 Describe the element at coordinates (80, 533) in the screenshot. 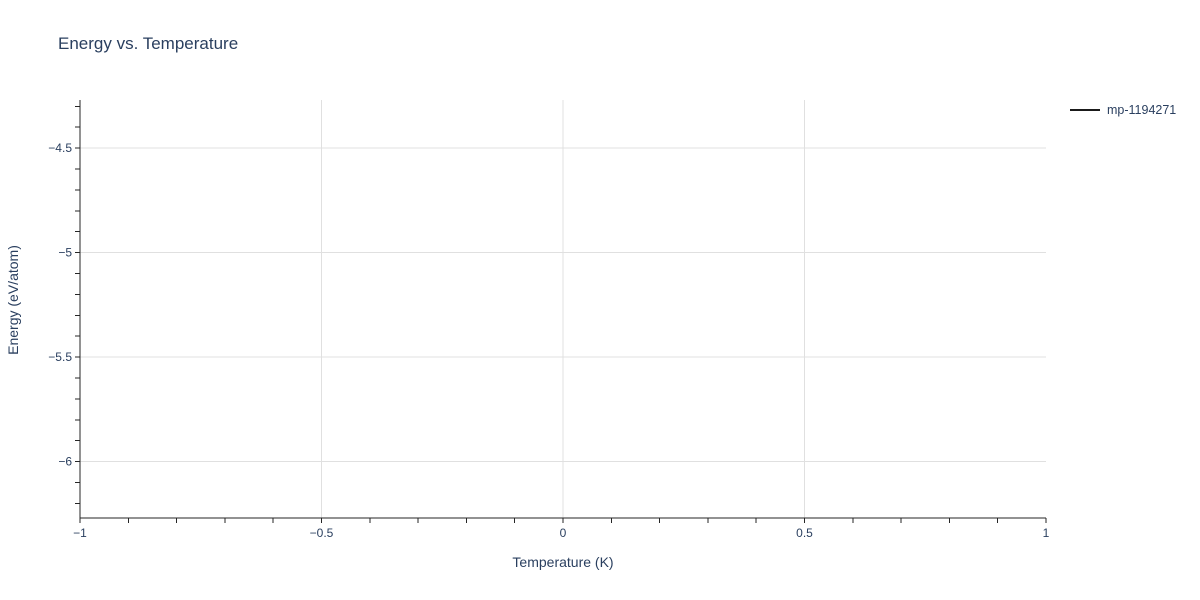

I see `x-tick-label: −1` at that location.